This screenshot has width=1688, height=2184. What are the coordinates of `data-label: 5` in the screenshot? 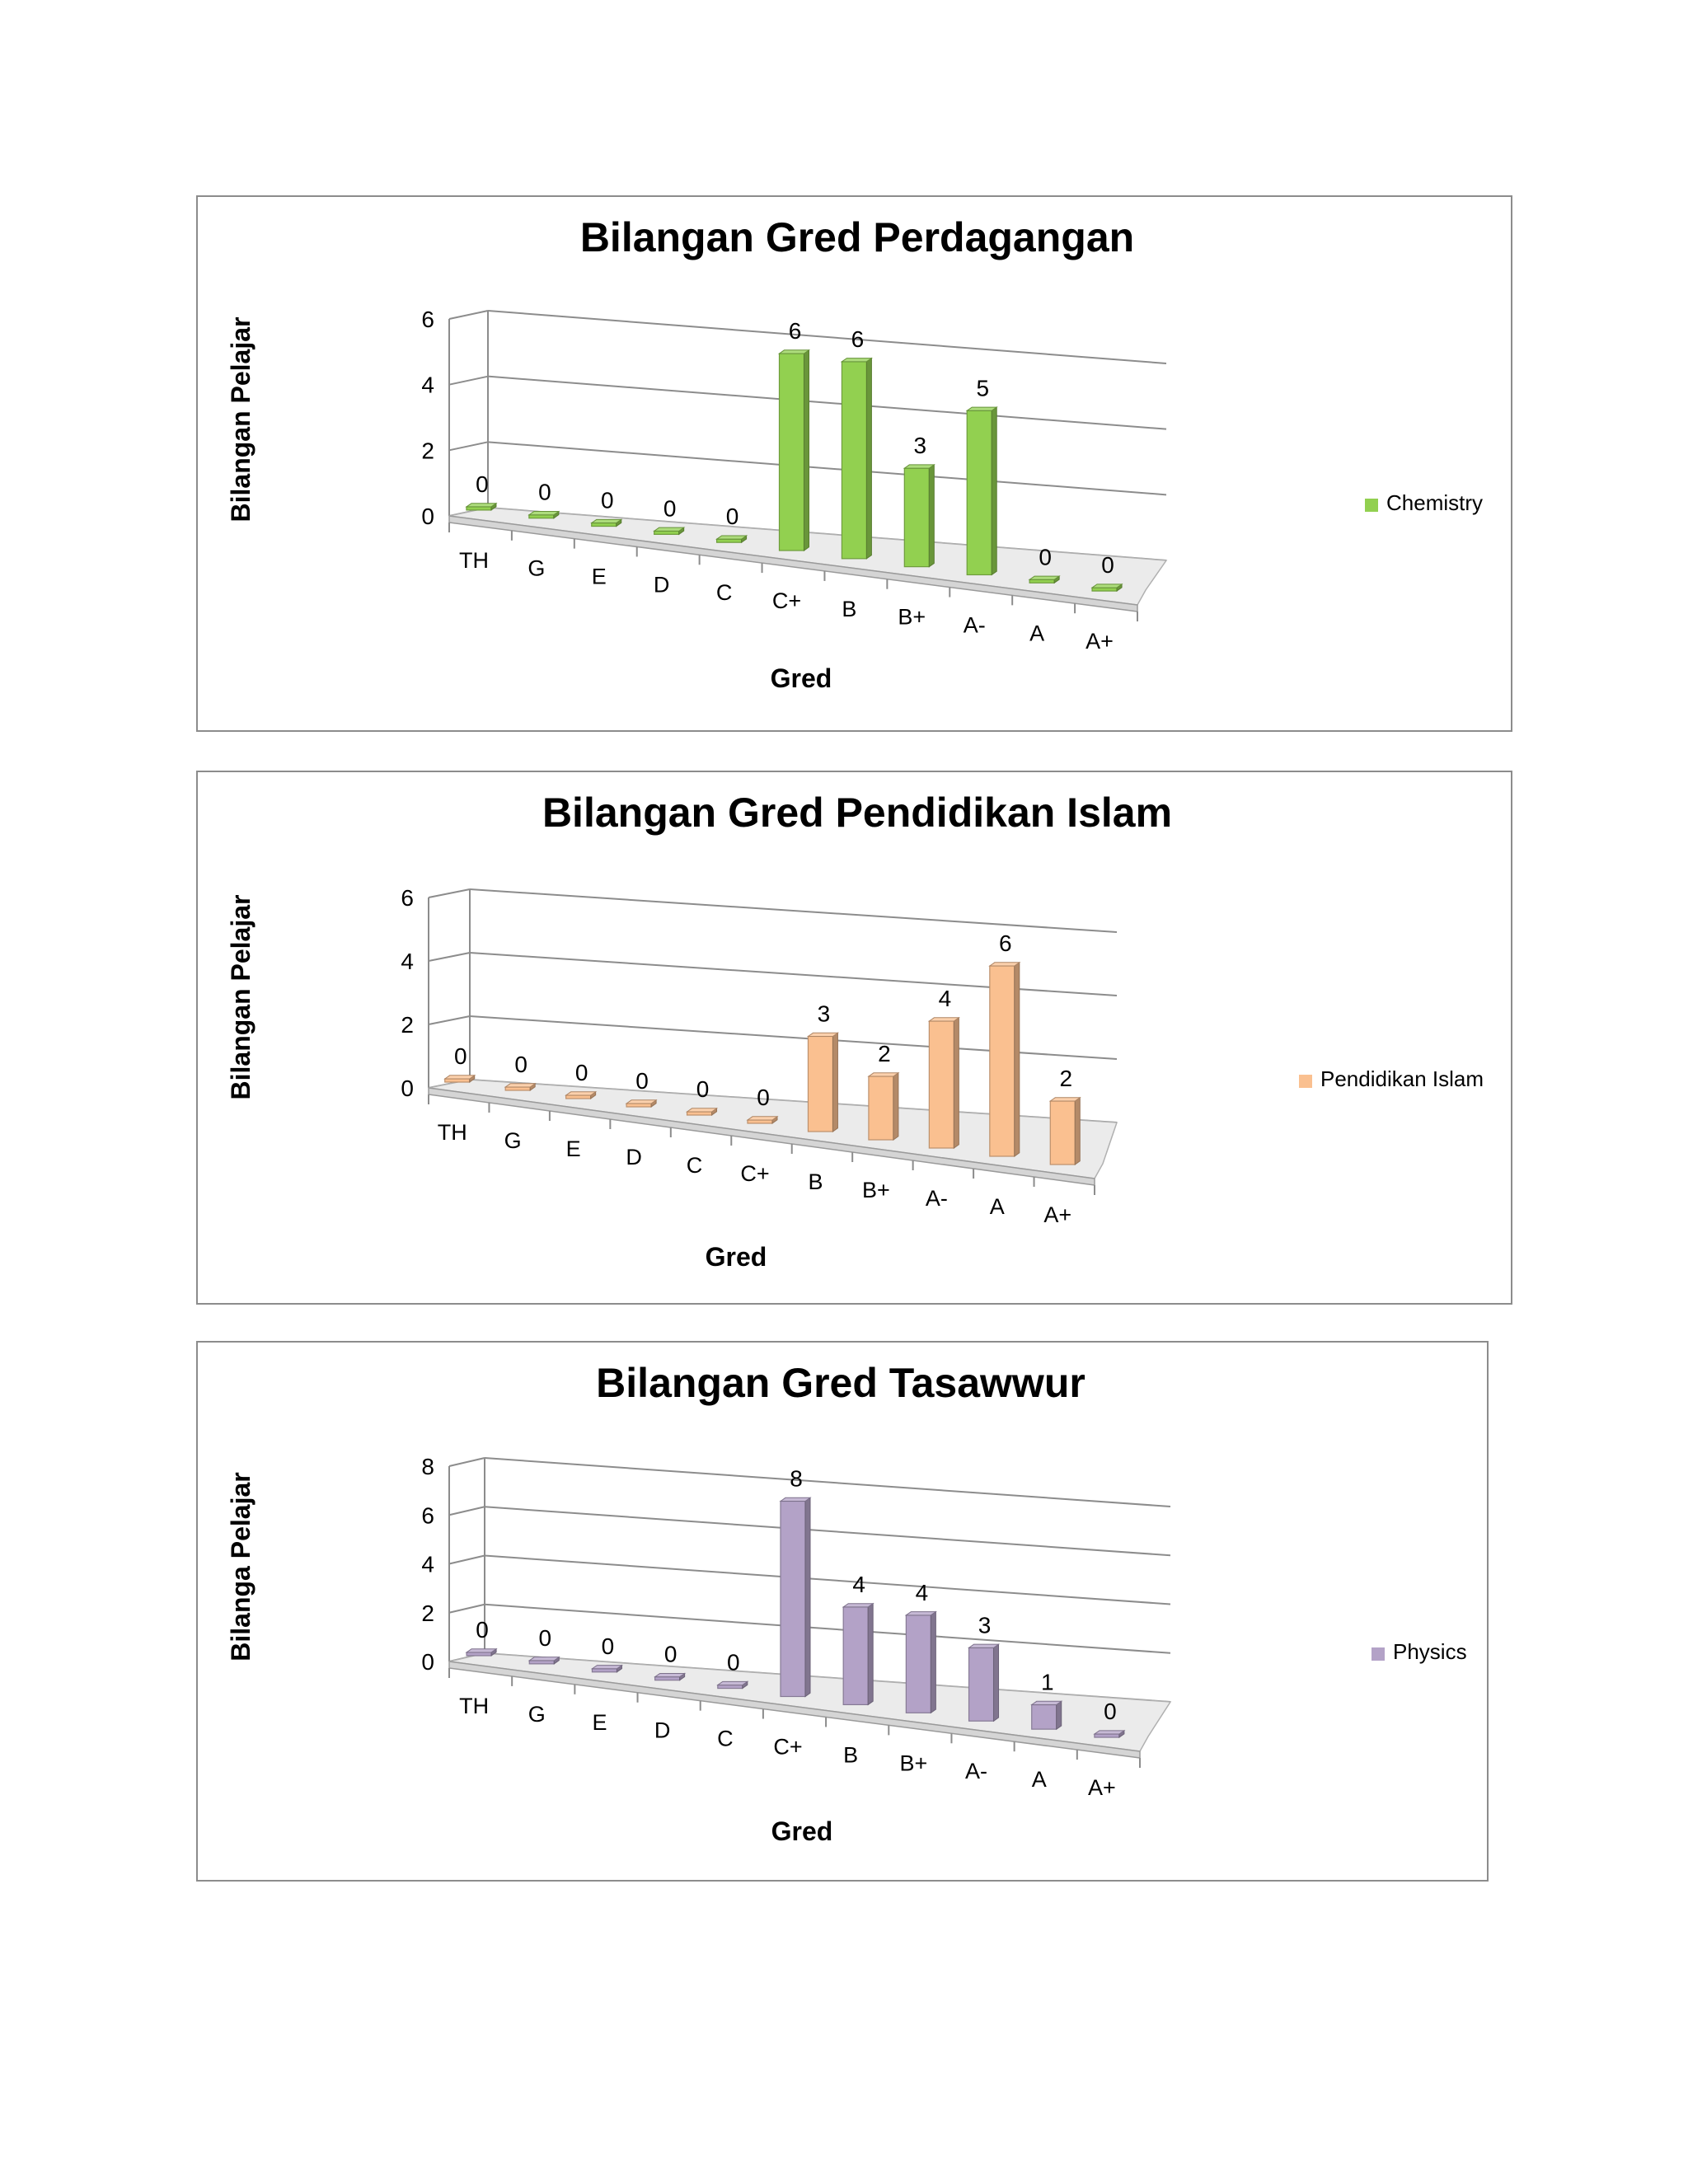 It's located at (982, 388).